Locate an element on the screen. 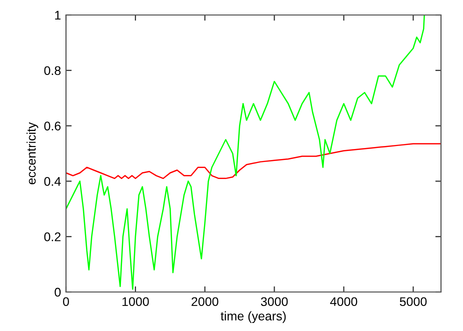 The image size is (463, 331). y-tick-label: 0 is located at coordinates (57, 292).